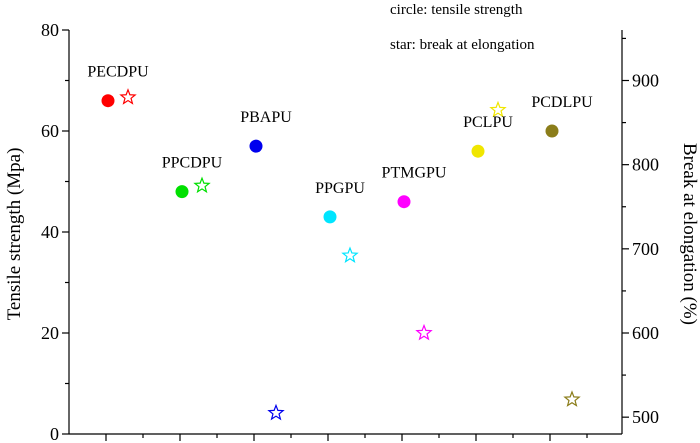 This screenshot has height=443, width=700. What do you see at coordinates (424, 332) in the screenshot?
I see `elongation-point-ptmgpu` at bounding box center [424, 332].